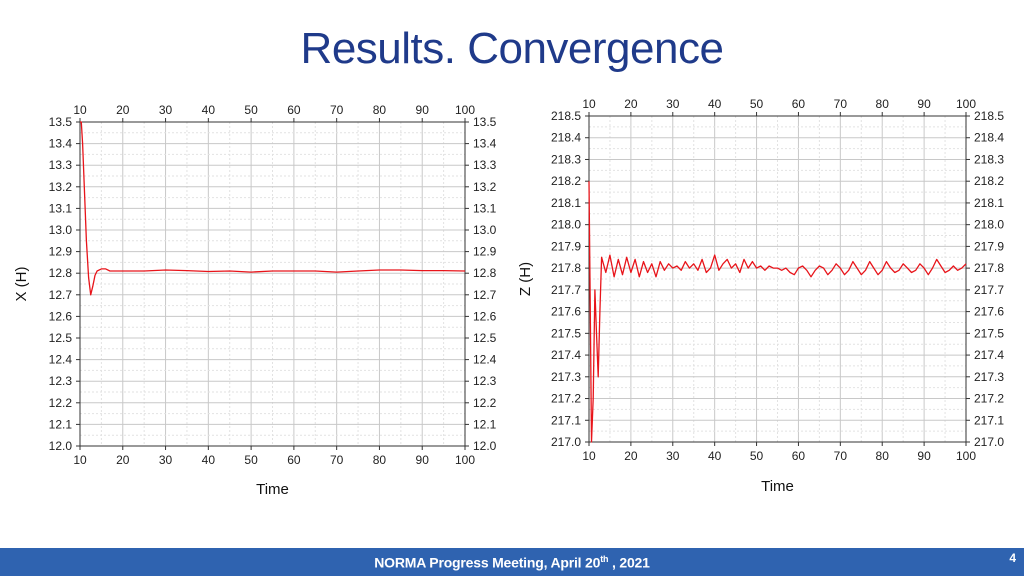  Describe the element at coordinates (61, 230) in the screenshot. I see `y-tick-label-left: 13.0` at that location.